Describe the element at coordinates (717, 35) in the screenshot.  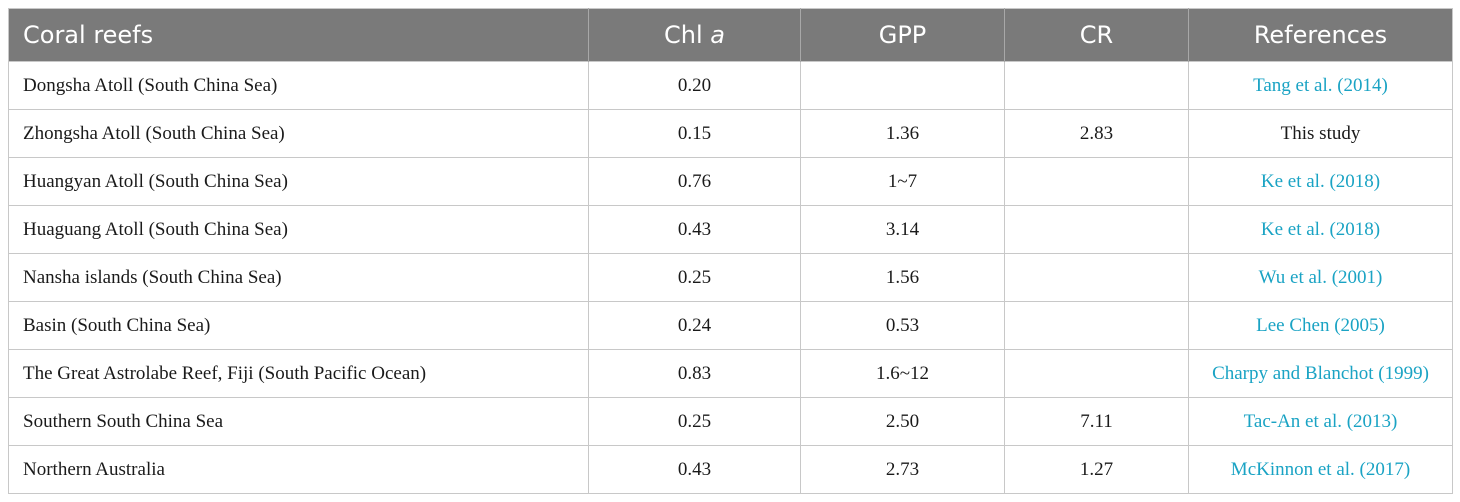
I see `header-chl-italic: a` at that location.